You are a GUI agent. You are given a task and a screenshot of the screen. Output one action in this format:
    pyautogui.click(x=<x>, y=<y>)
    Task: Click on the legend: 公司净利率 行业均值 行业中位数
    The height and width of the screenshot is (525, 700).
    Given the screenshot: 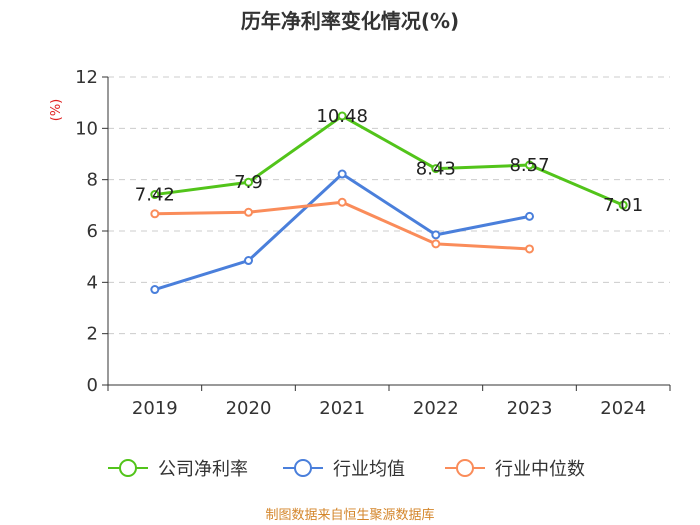 What is the action you would take?
    pyautogui.click(x=346, y=469)
    